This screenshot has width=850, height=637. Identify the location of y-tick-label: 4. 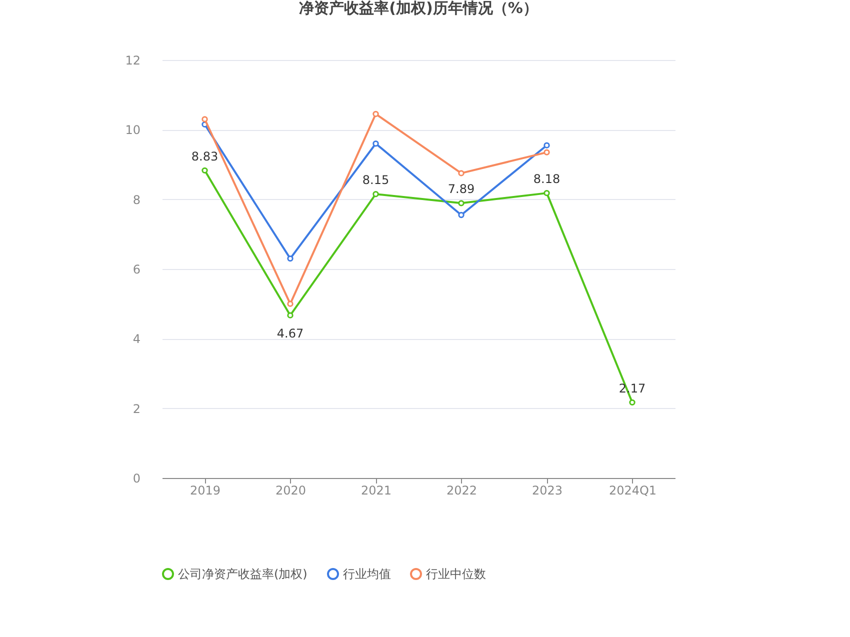
(136, 339).